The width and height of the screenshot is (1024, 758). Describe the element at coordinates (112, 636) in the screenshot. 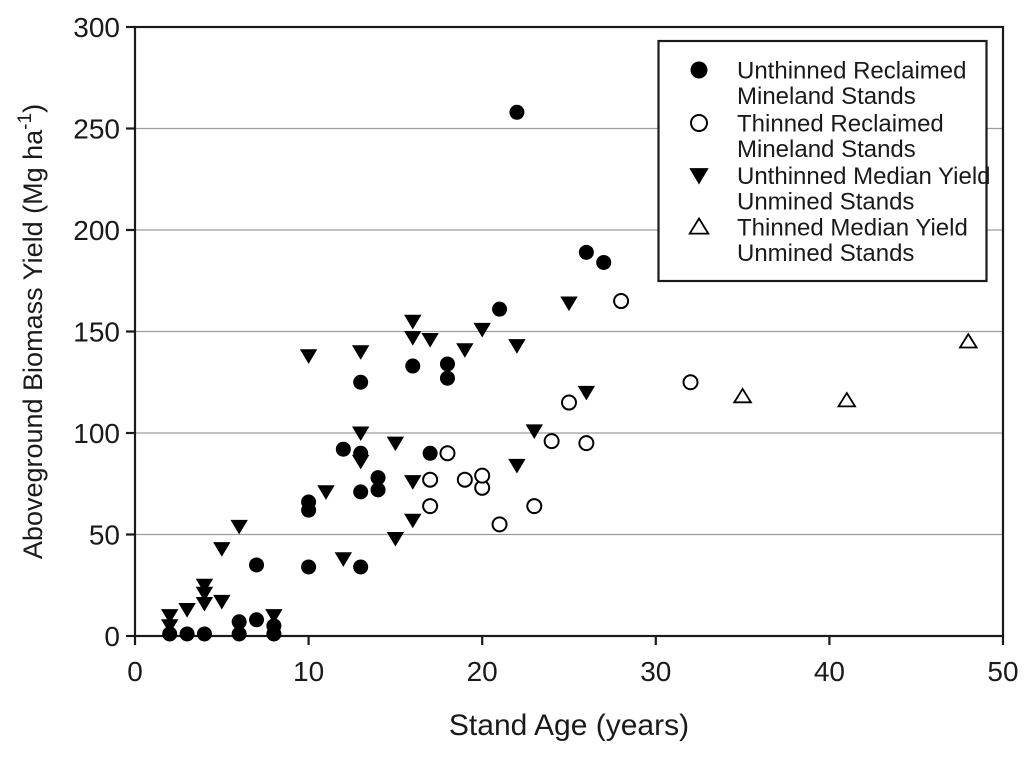

I see `y-tick-label: 0` at that location.